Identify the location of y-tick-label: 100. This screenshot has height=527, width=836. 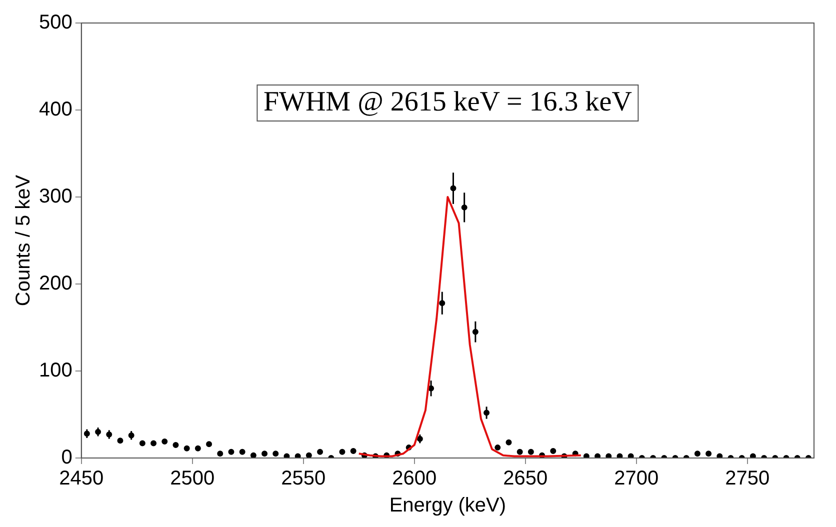
(55, 371).